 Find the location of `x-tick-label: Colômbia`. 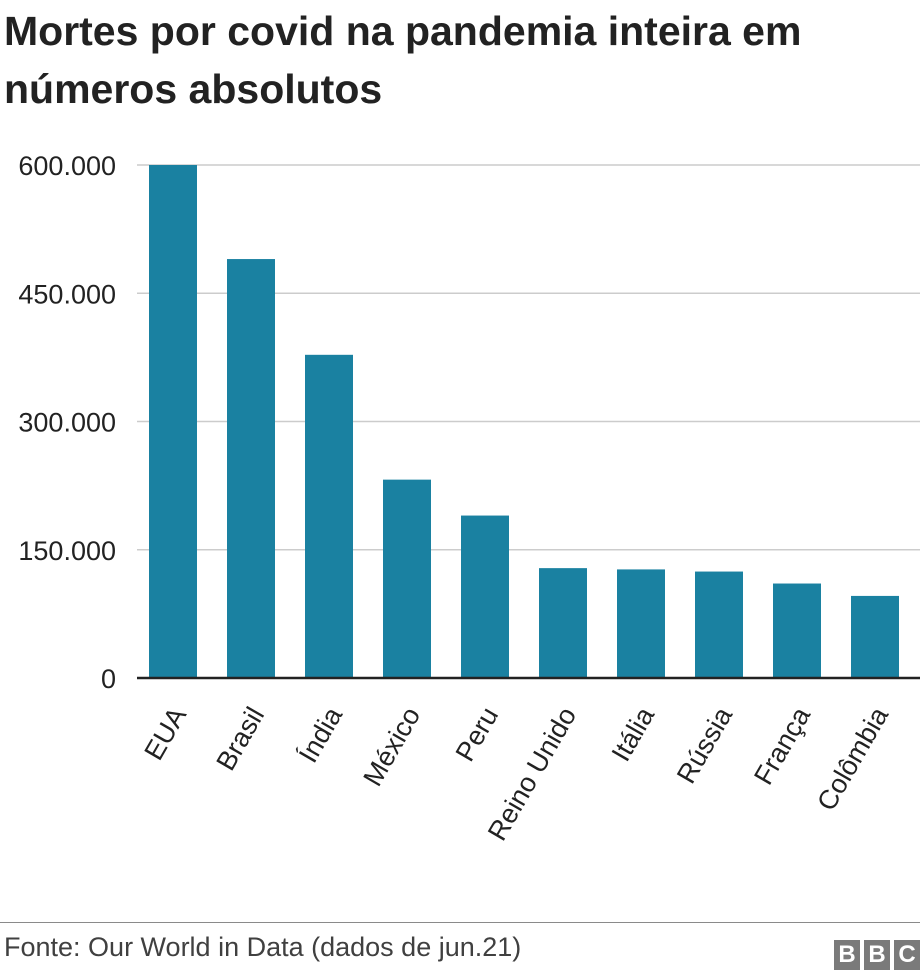

x-tick-label: Colômbia is located at coordinates (852, 758).